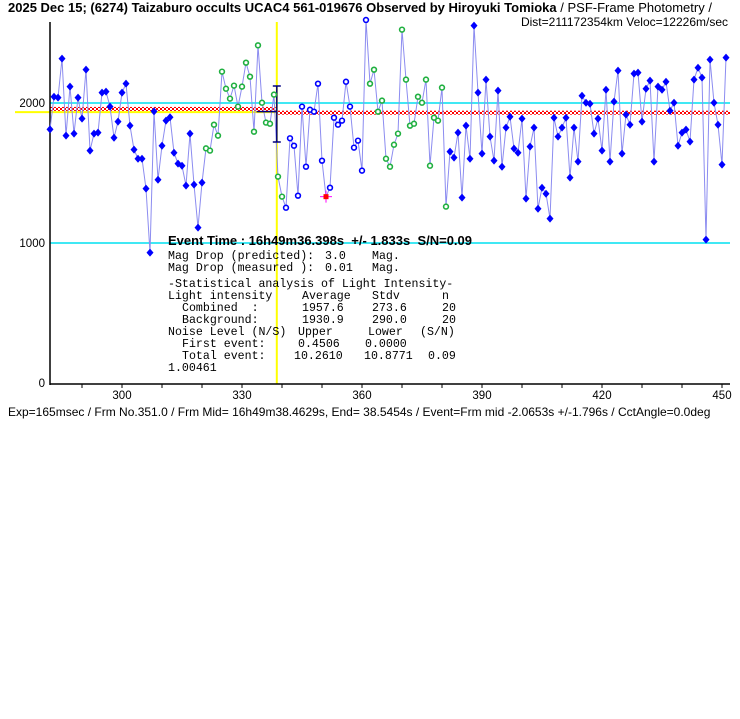  What do you see at coordinates (220, 320) in the screenshot?
I see `background-label: Background:` at bounding box center [220, 320].